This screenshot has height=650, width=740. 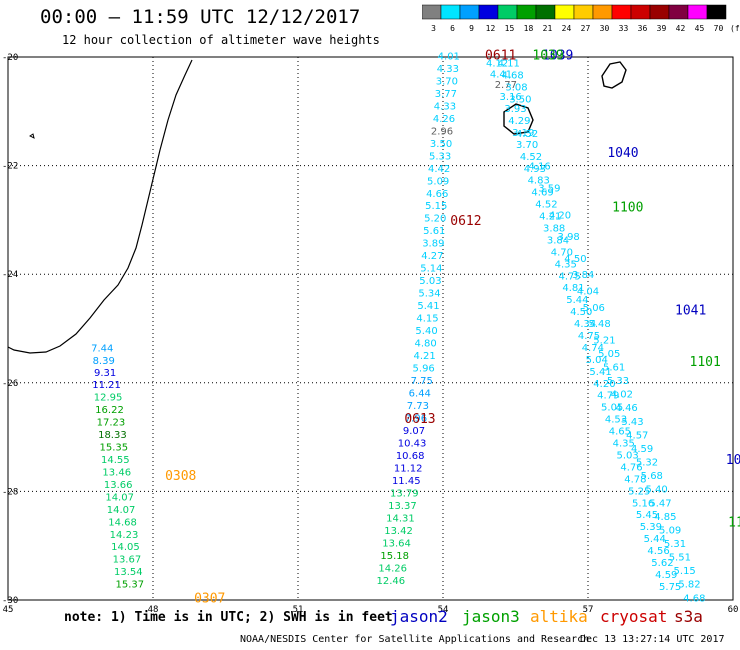 What do you see at coordinates (567, 28) in the screenshot?
I see `legend-tick-label: 24` at bounding box center [567, 28].